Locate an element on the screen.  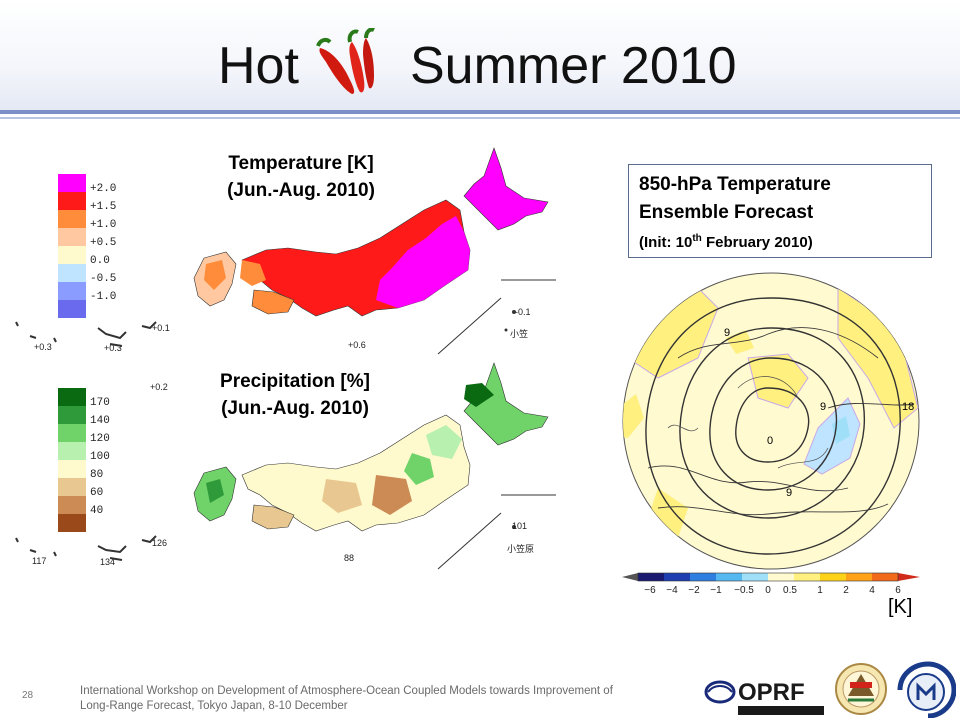
contour-label: 0 is located at coordinates (770, 441).